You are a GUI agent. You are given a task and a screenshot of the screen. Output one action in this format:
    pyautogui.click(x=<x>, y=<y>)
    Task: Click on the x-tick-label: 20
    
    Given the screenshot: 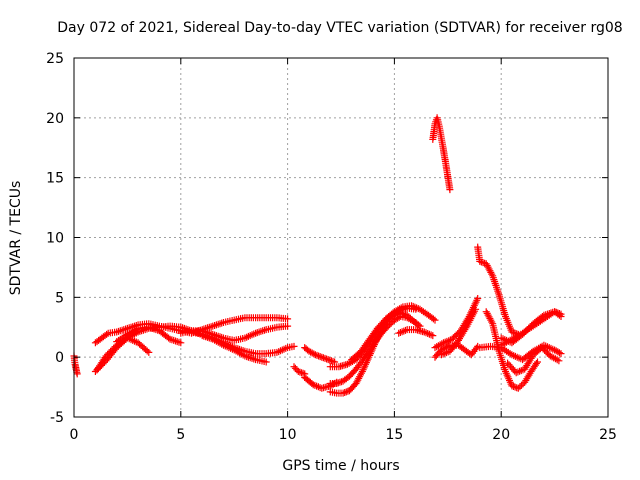 What is the action you would take?
    pyautogui.click(x=501, y=435)
    